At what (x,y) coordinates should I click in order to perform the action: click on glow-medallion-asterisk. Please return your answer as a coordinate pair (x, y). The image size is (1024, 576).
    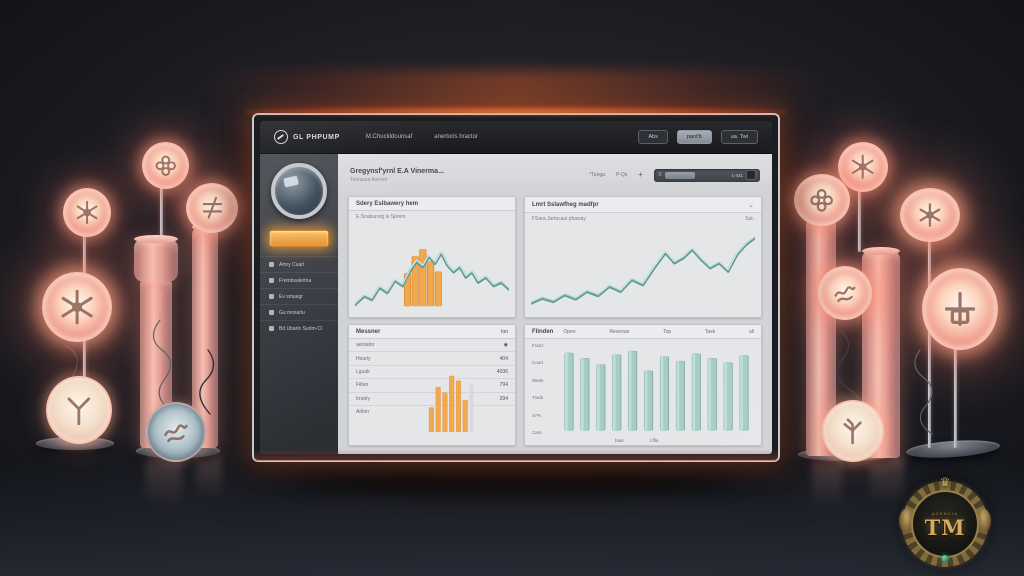
    Looking at the image, I should click on (77, 307).